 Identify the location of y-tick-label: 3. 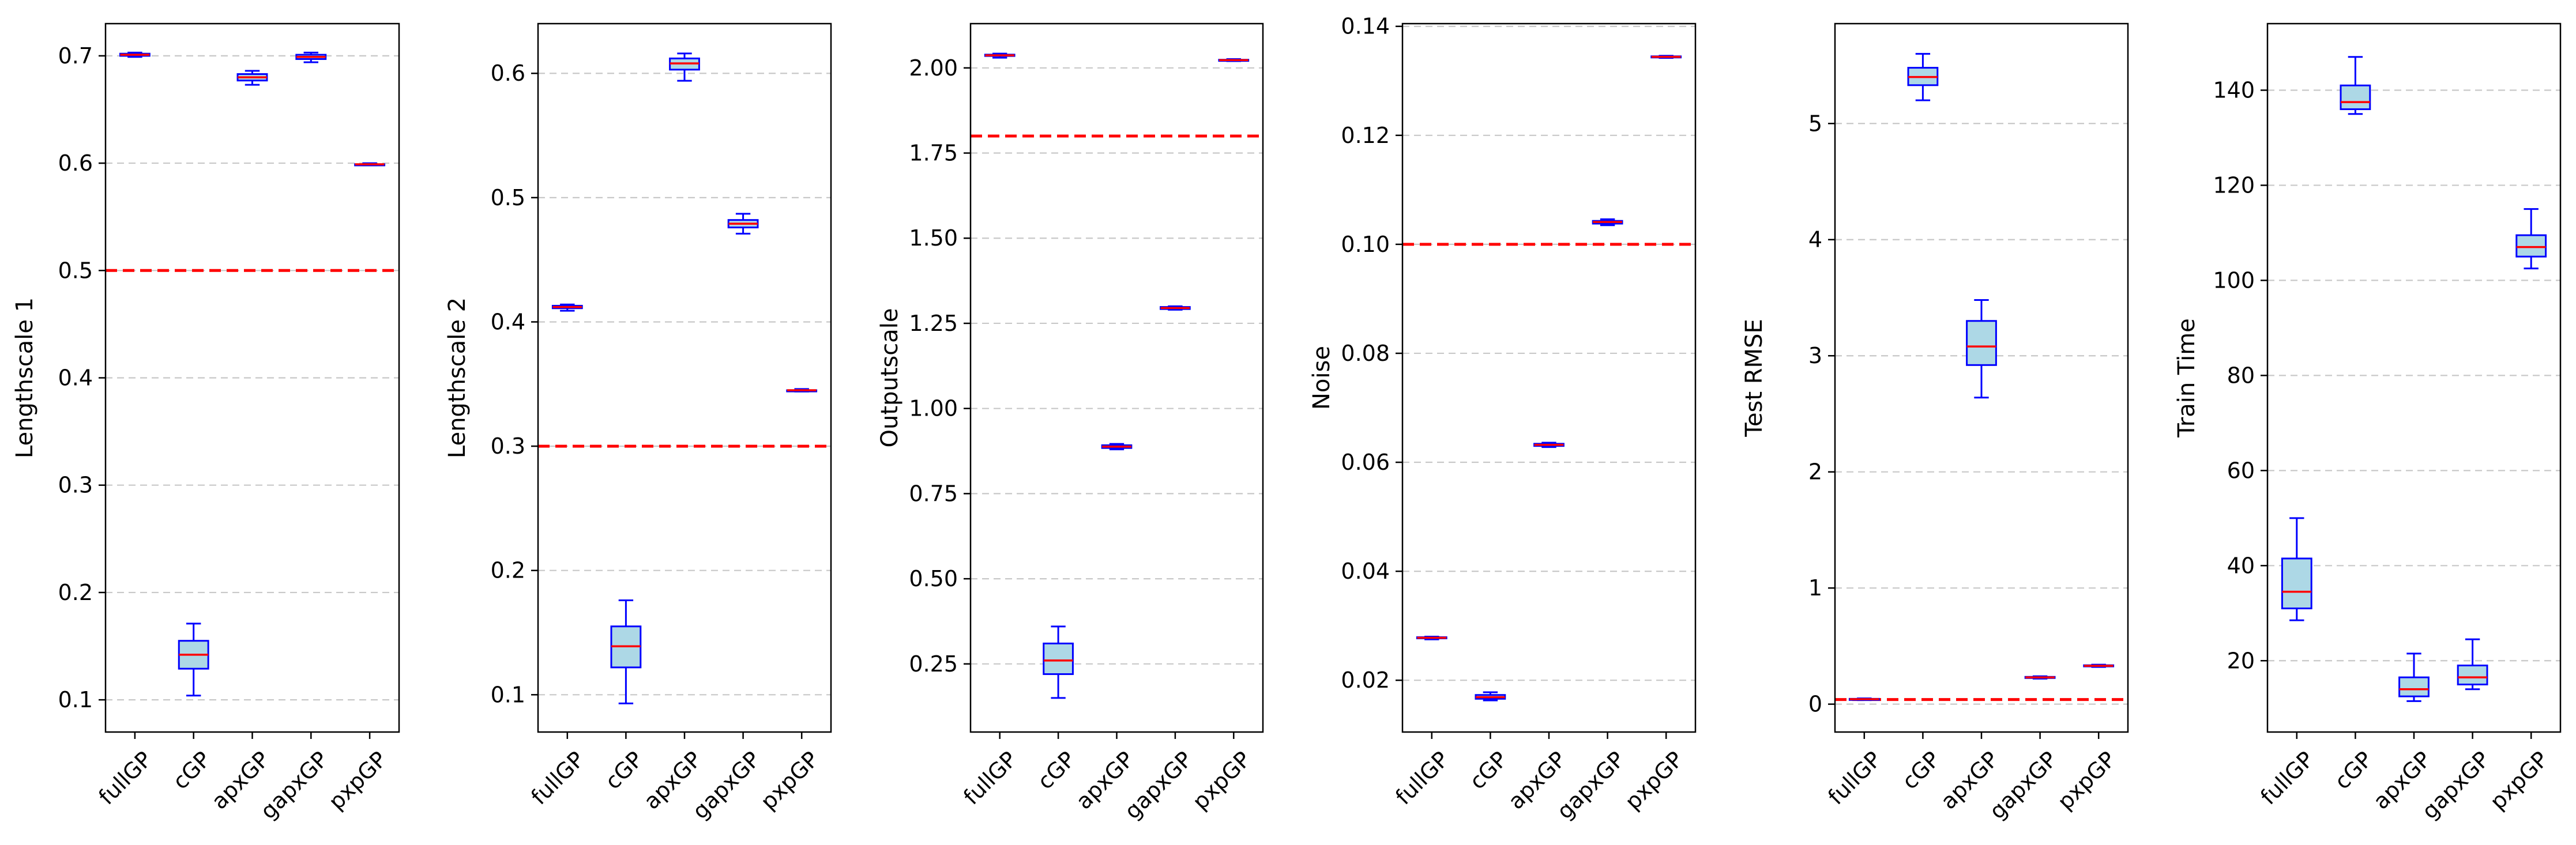
(1815, 356).